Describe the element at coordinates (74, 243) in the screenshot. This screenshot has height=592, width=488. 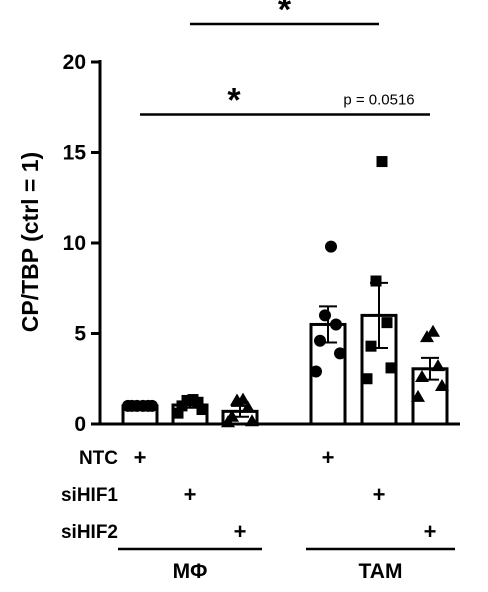
I see `y-tick-label: 10` at that location.